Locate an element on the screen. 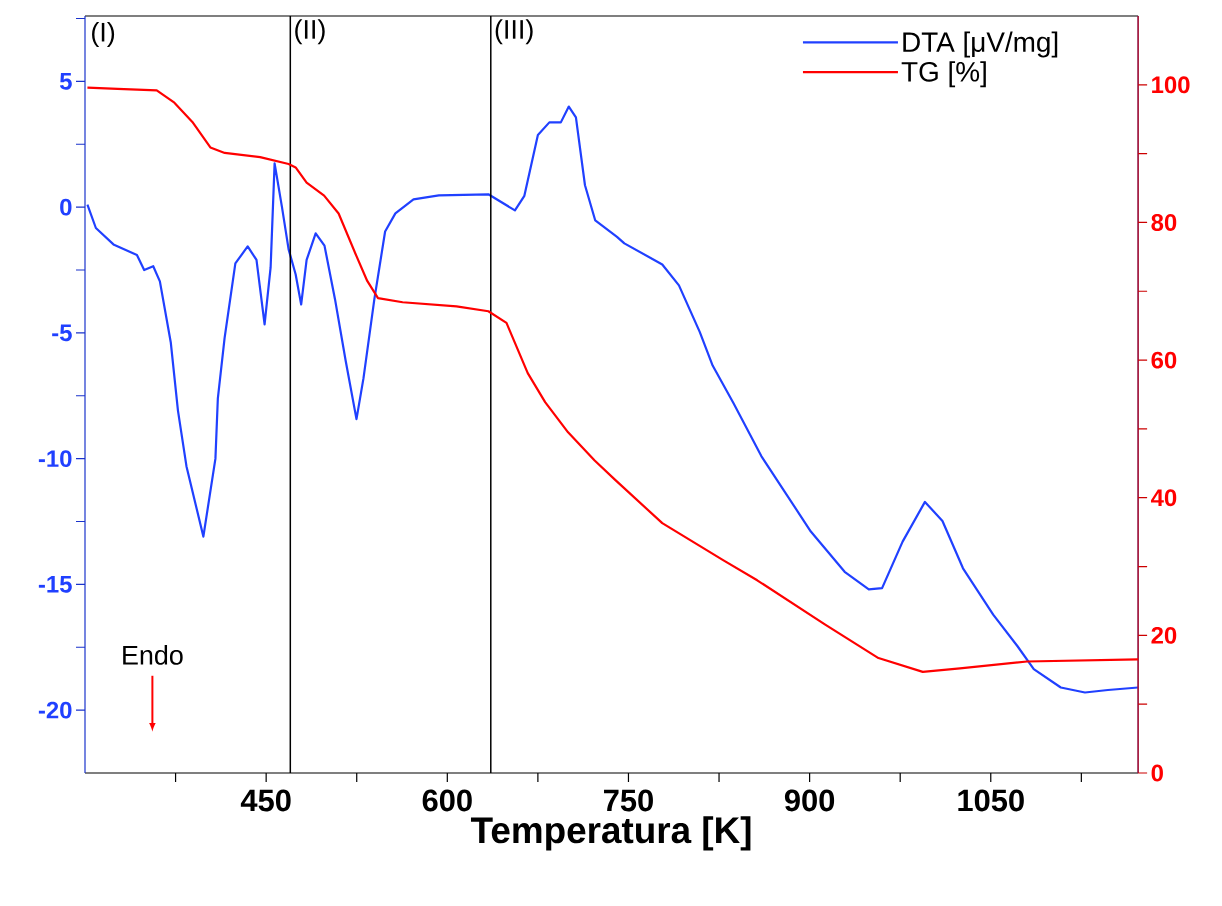 The width and height of the screenshot is (1222, 906). x-tick-label: 900 is located at coordinates (809, 800).